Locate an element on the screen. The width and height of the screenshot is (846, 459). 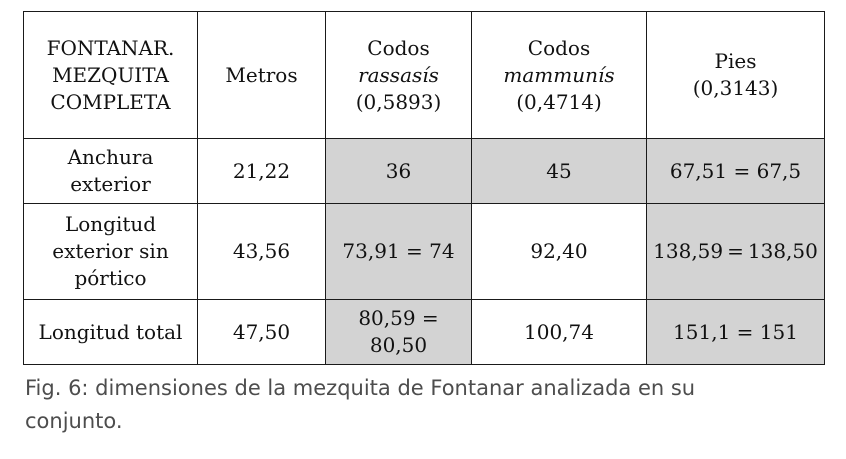
pies-cell: 151,1 = 151 is located at coordinates (735, 332).